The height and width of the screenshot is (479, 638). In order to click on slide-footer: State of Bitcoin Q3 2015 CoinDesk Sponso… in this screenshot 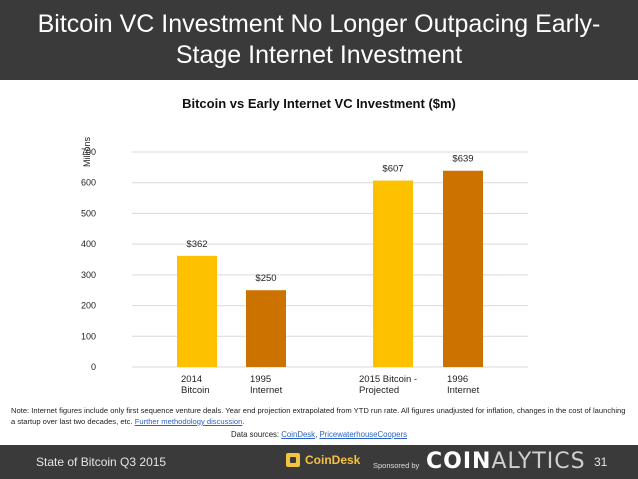, I will do `click(319, 462)`.